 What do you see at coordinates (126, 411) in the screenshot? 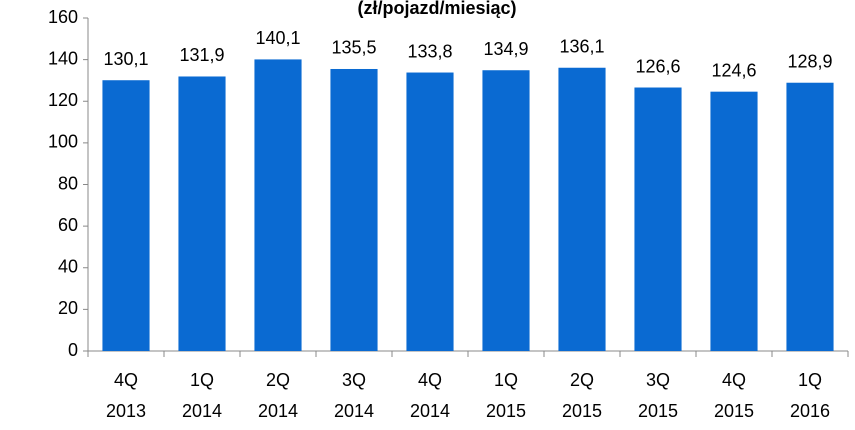
I see `x-tick-label: 2013` at bounding box center [126, 411].